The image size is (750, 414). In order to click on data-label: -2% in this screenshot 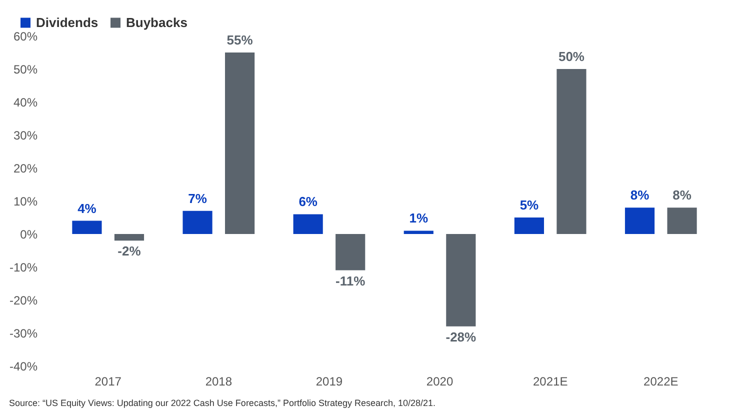, I will do `click(130, 251)`.